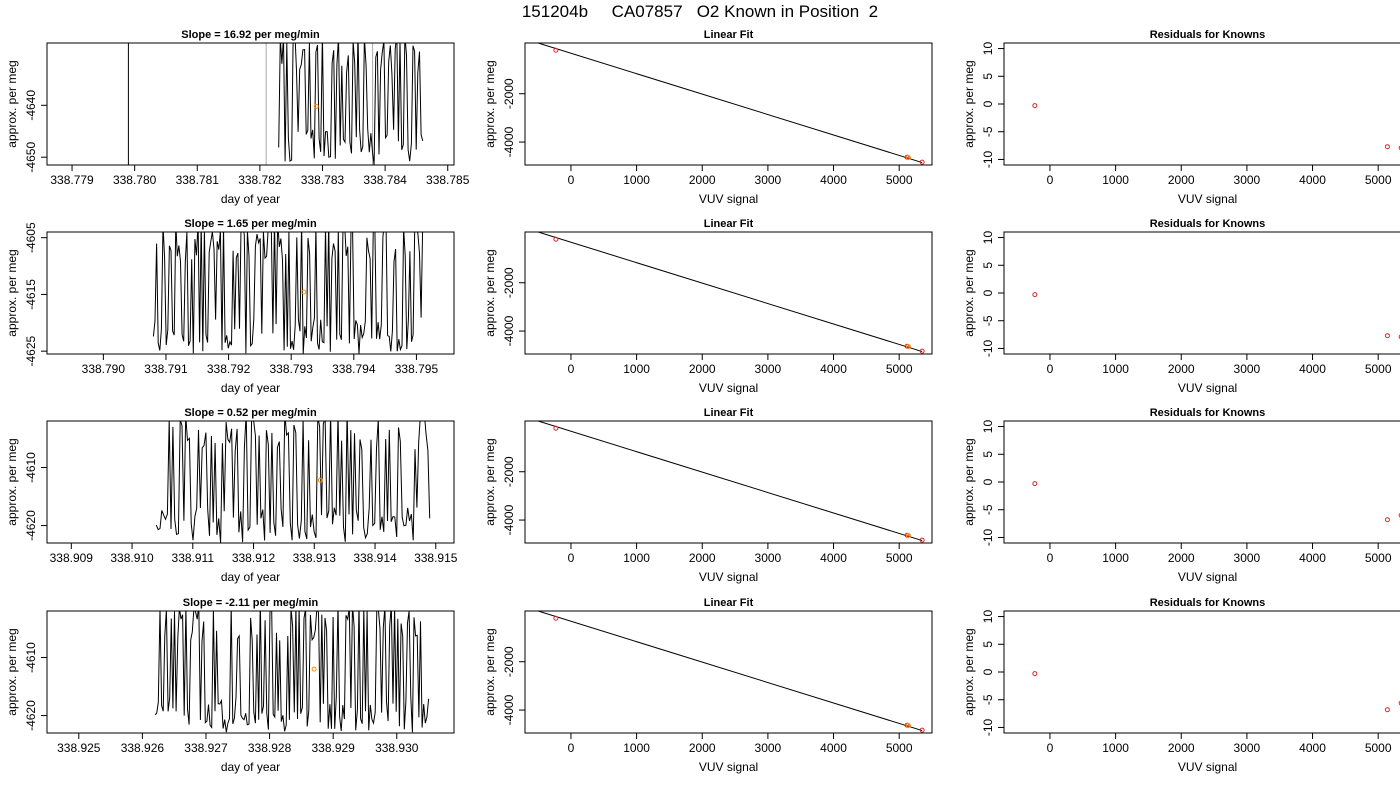 The image size is (1400, 800). What do you see at coordinates (436, 558) in the screenshot?
I see `x-tick-label: 338.915` at bounding box center [436, 558].